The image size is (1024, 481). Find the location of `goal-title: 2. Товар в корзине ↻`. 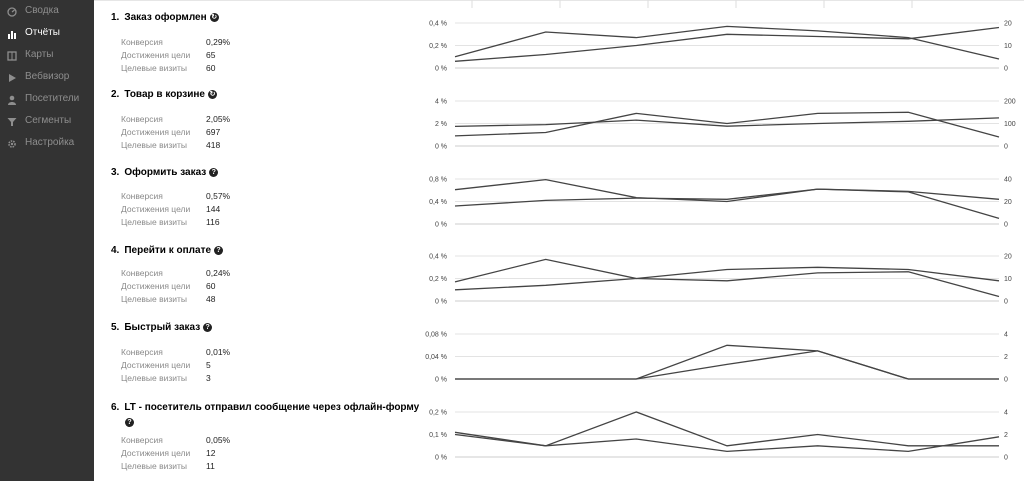

goal-title: 2. Товар в корзине ↻ is located at coordinates (164, 94).